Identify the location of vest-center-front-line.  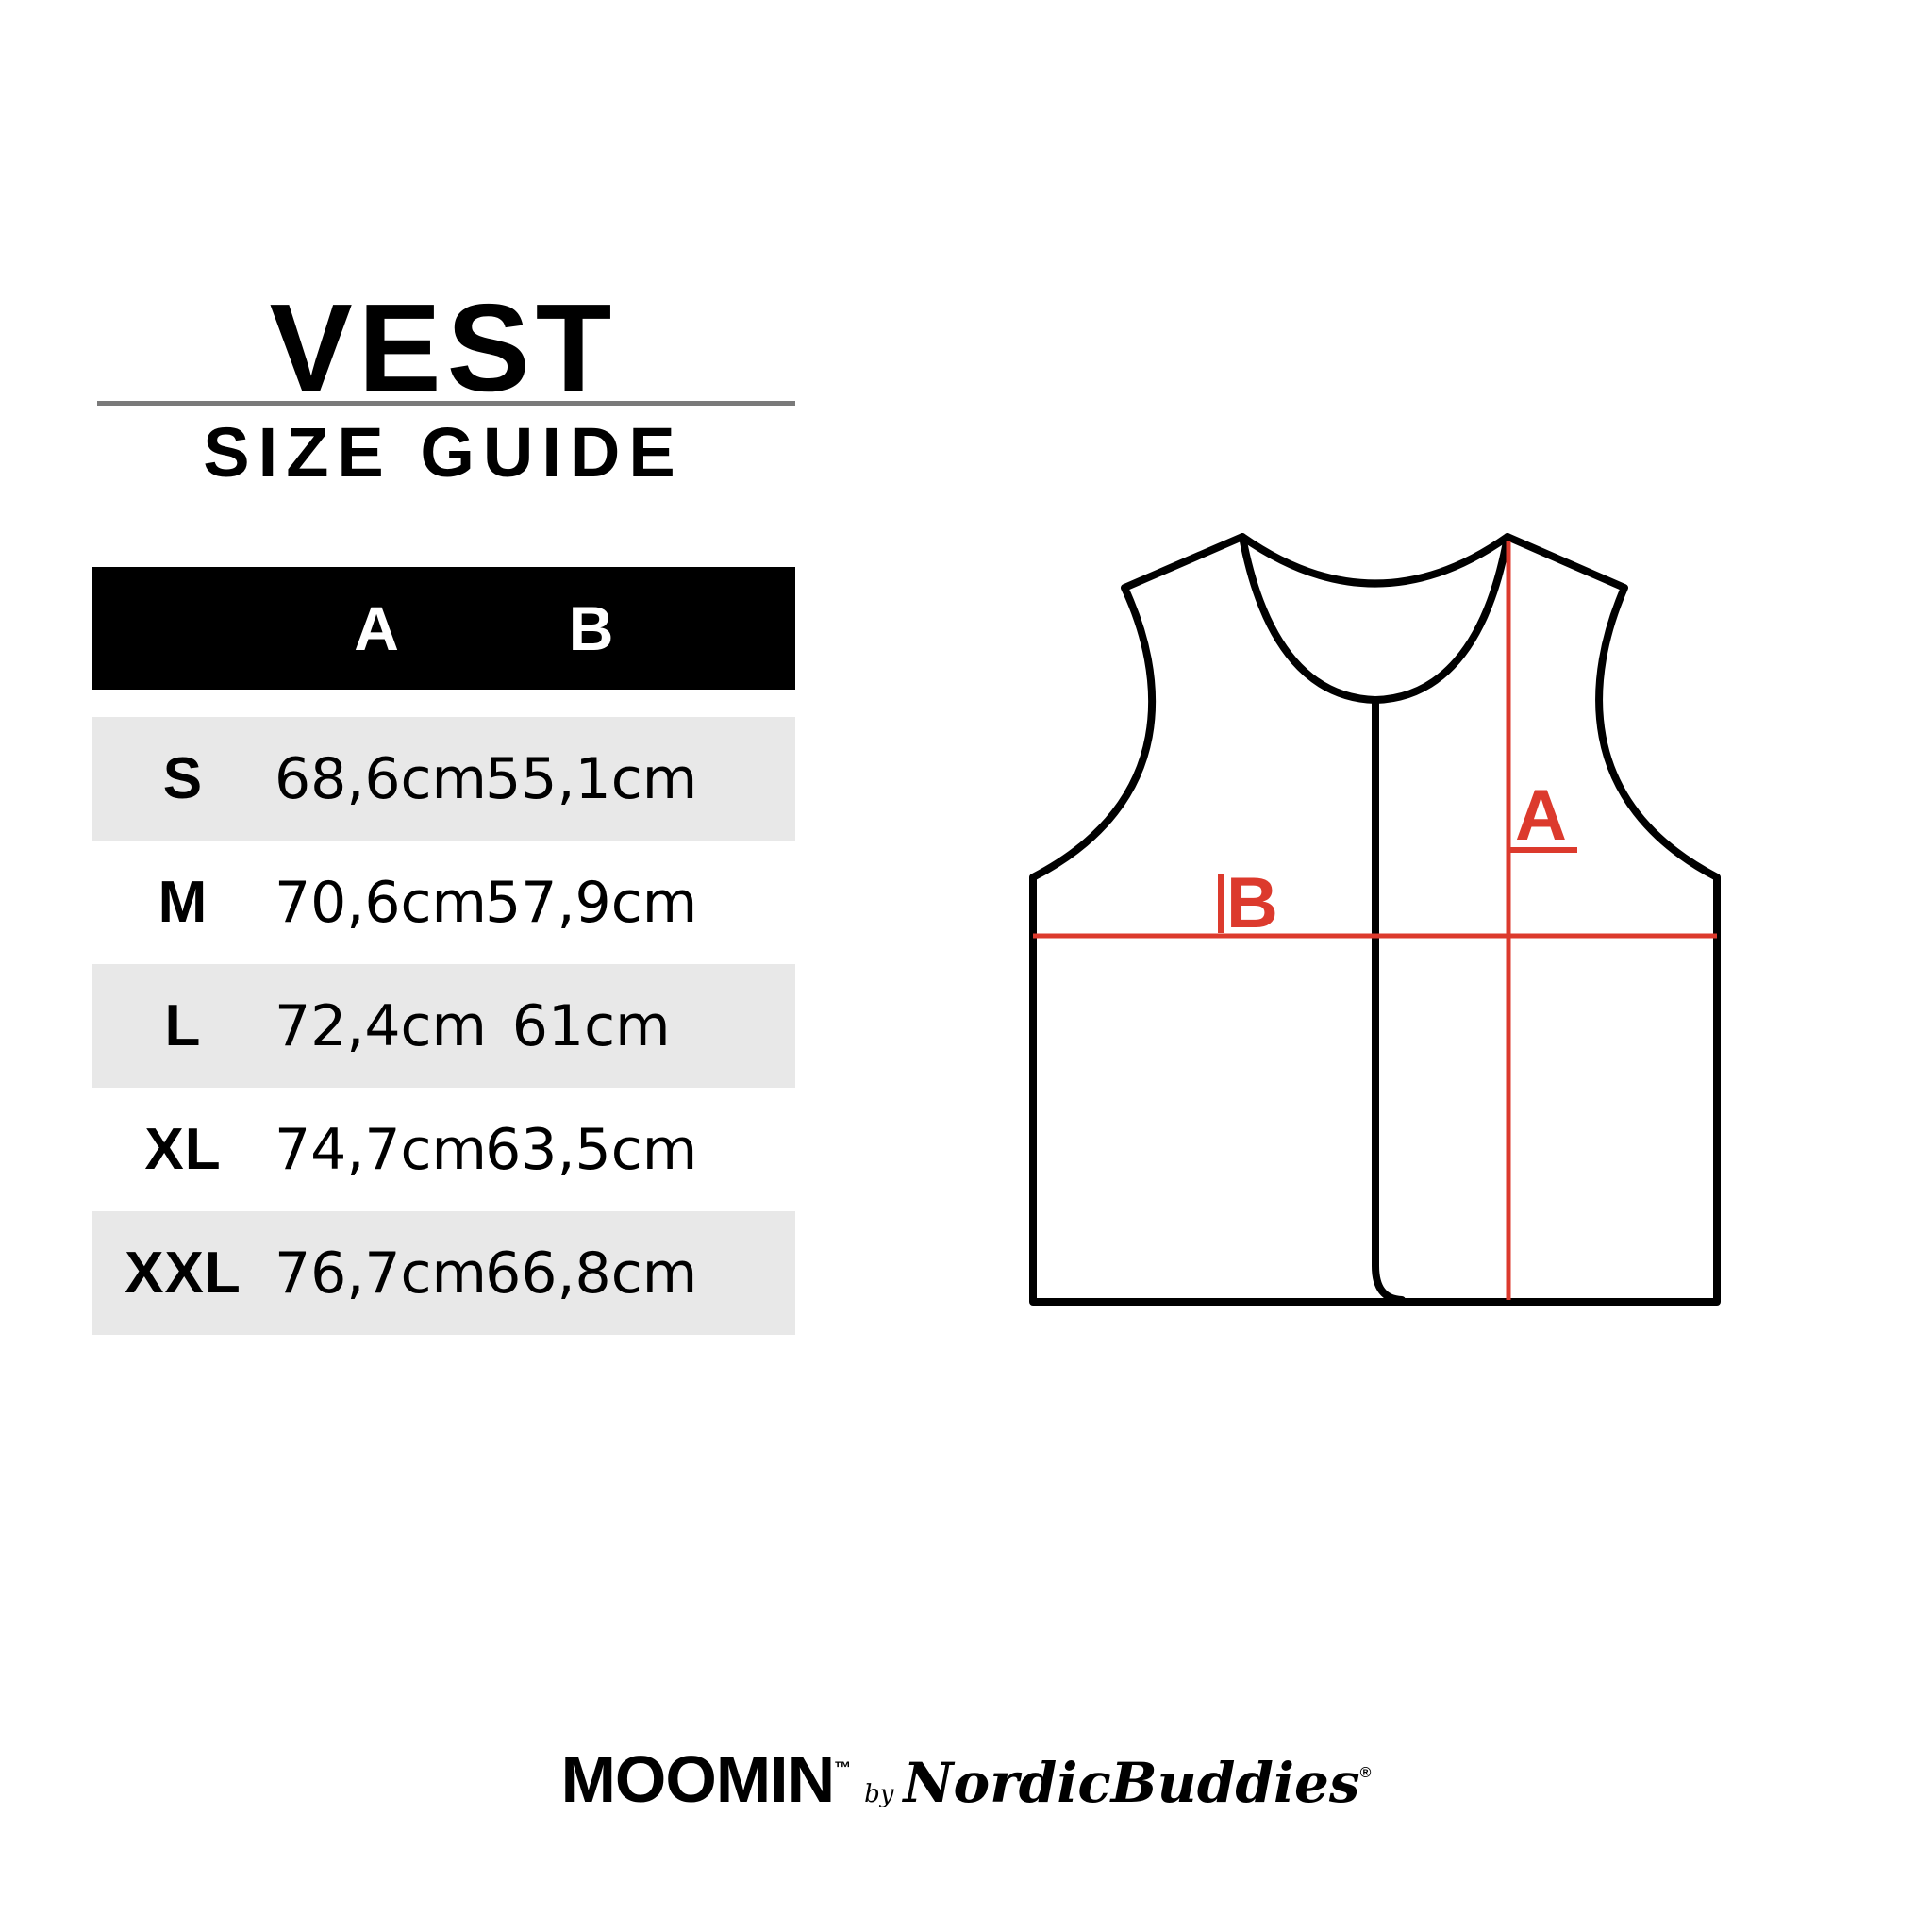
(1389, 1000).